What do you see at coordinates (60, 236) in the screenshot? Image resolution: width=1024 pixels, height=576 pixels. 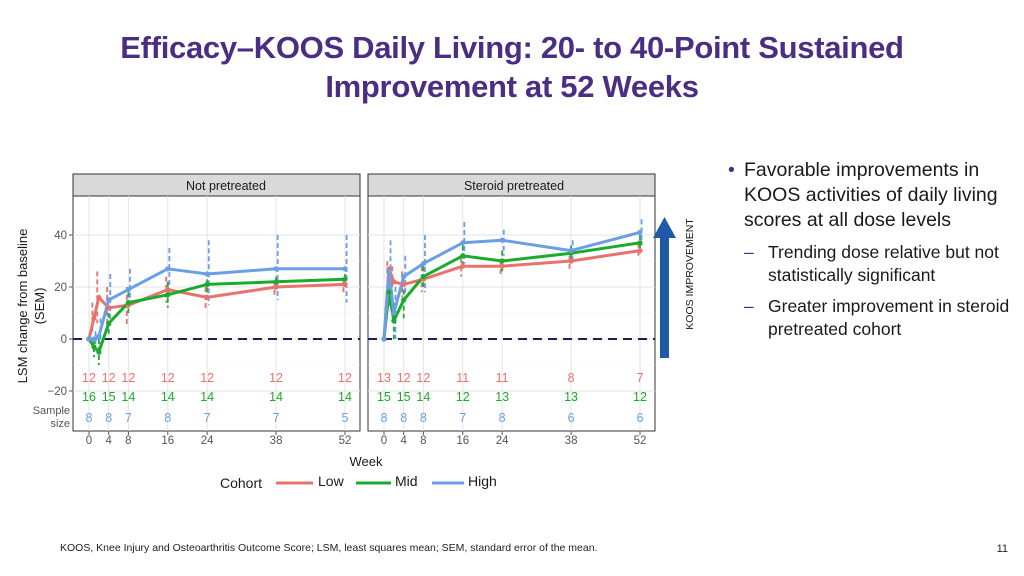 I see `y-tick-label: 40` at bounding box center [60, 236].